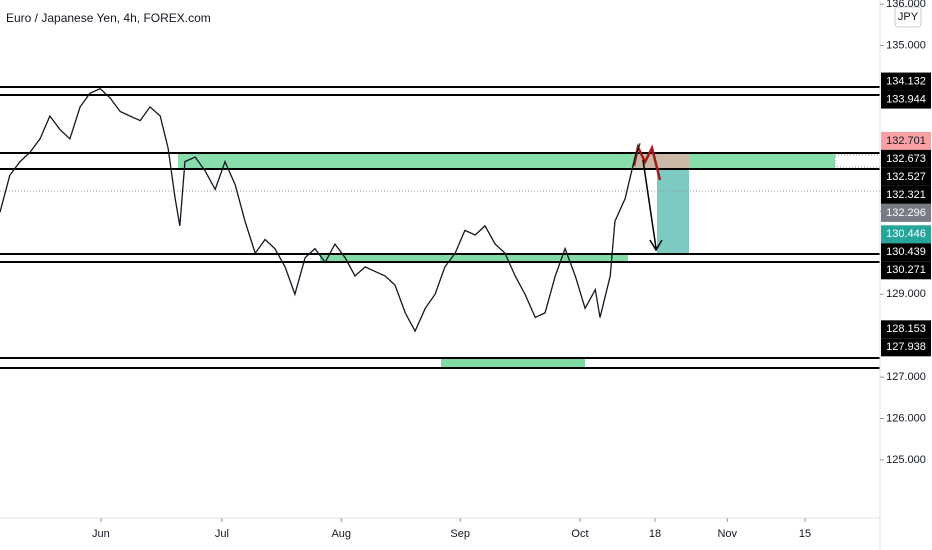  I want to click on arrow, so click(652, 205).